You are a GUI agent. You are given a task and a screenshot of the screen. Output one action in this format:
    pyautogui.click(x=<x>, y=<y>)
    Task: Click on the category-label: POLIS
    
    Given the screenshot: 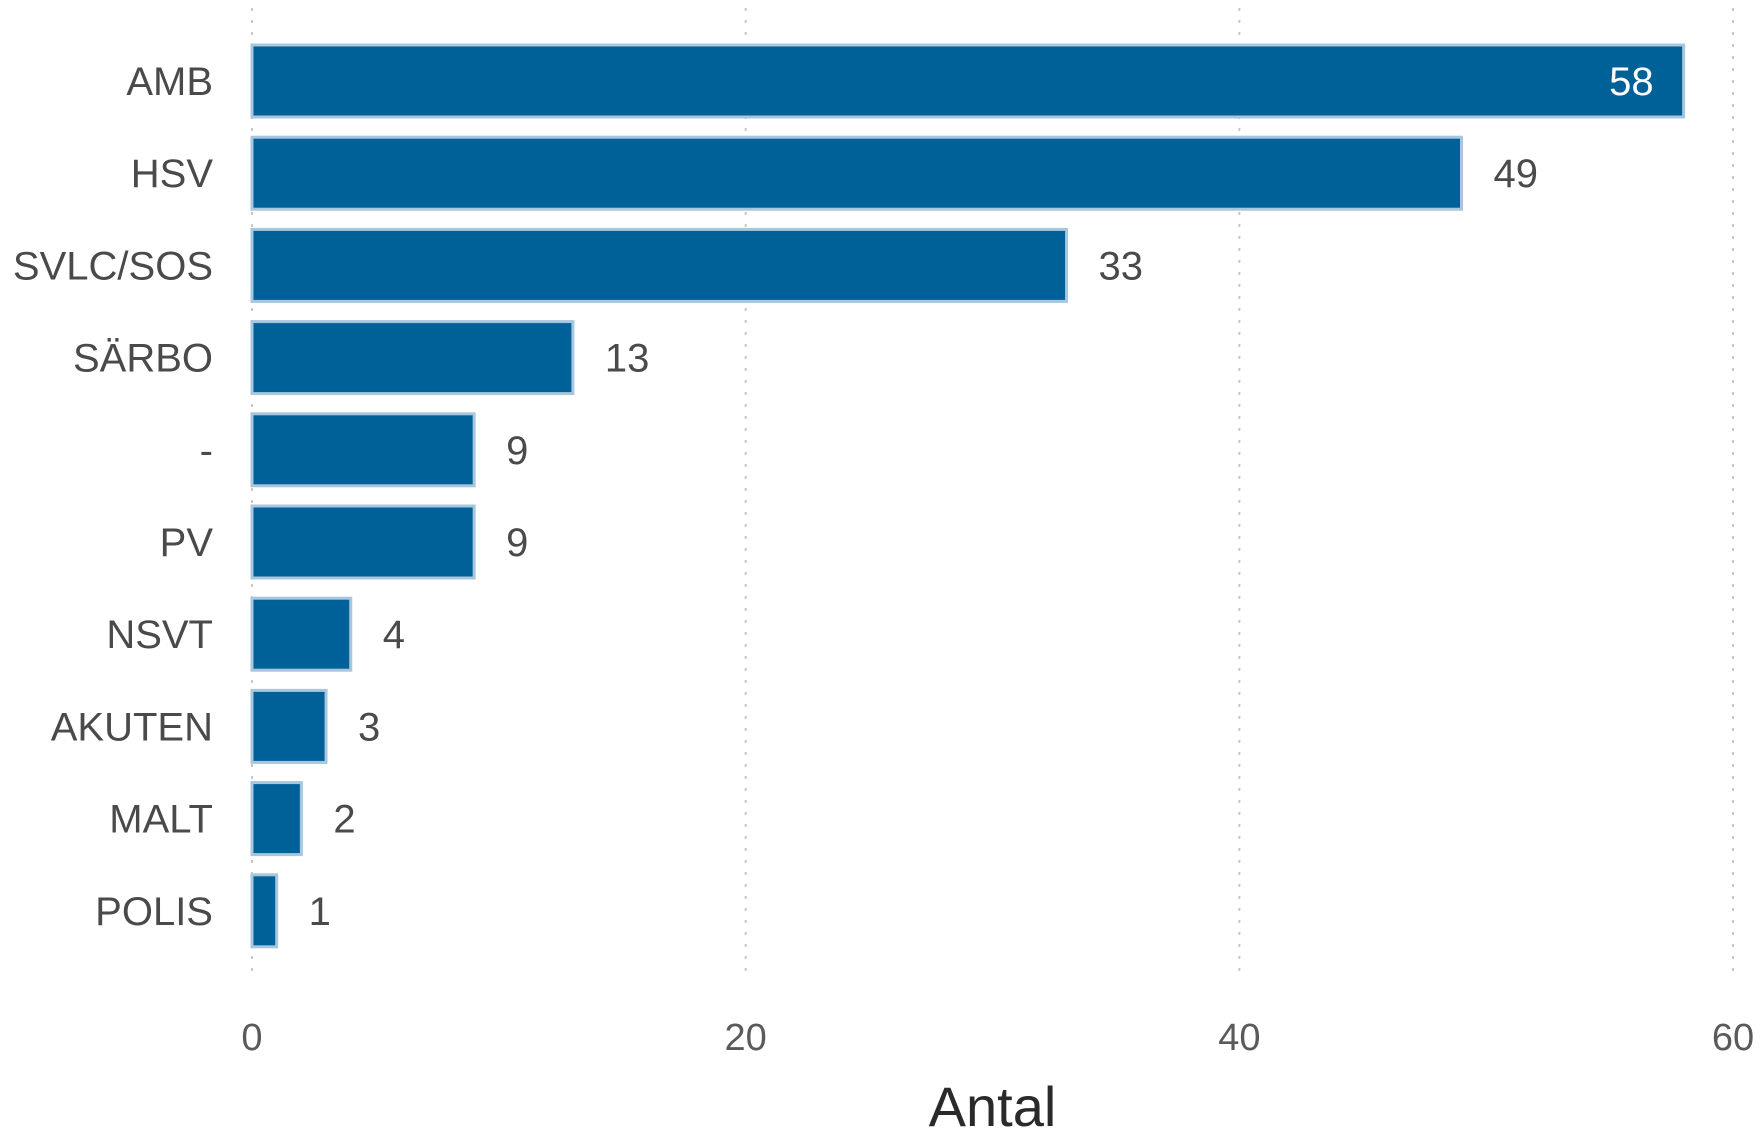 What is the action you would take?
    pyautogui.click(x=154, y=912)
    